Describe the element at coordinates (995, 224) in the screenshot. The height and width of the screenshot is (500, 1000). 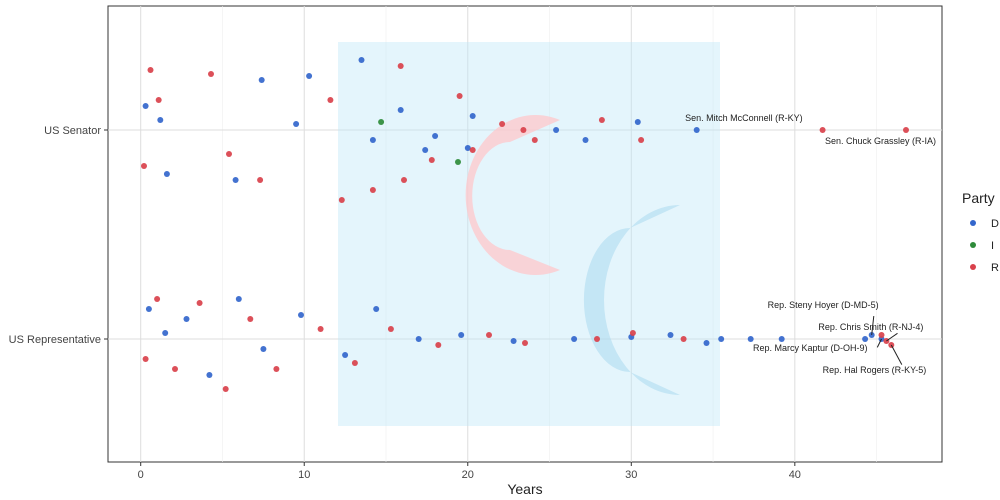
I see `legend-label: D` at that location.